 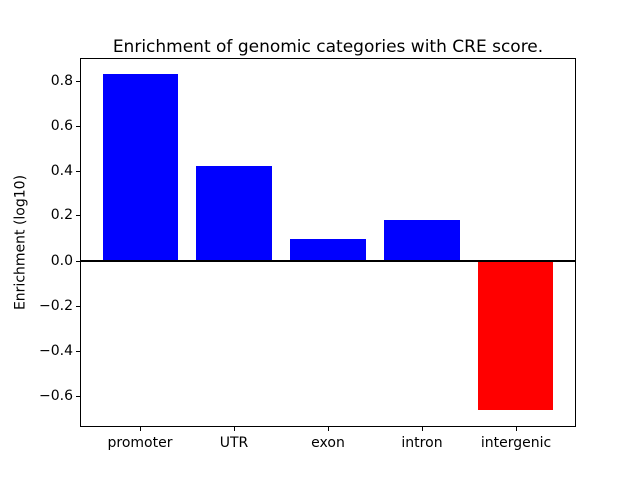 What do you see at coordinates (61, 171) in the screenshot?
I see `y-tick-label: 0.4` at bounding box center [61, 171].